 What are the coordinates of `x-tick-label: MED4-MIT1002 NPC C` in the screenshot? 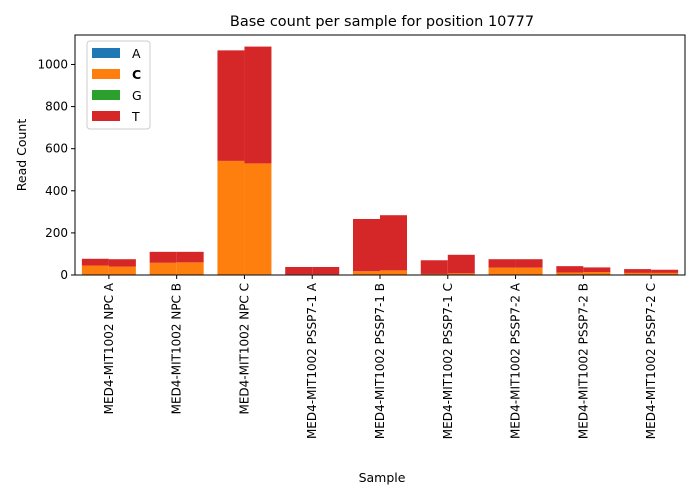 It's located at (244, 349).